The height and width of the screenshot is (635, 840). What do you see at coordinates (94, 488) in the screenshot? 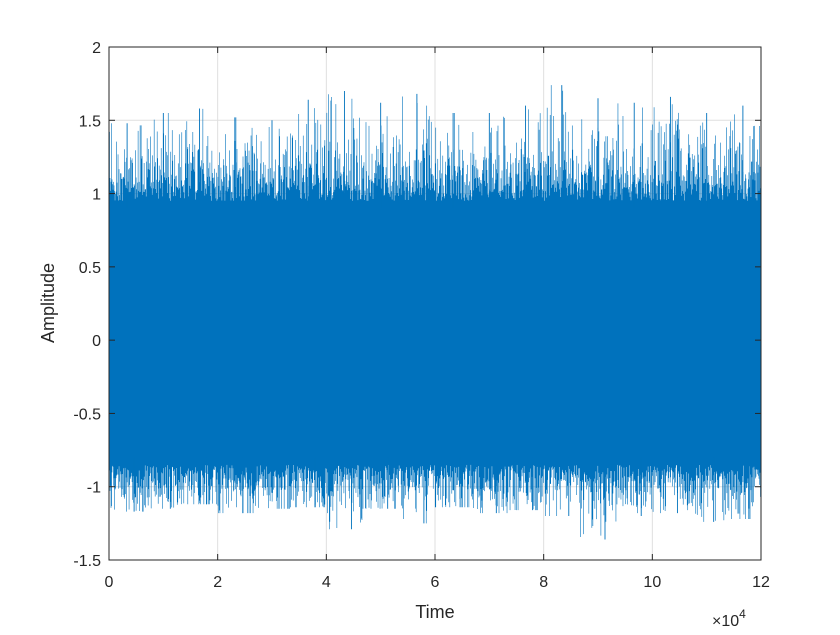
I see `y-tick-label: -1` at bounding box center [94, 488].